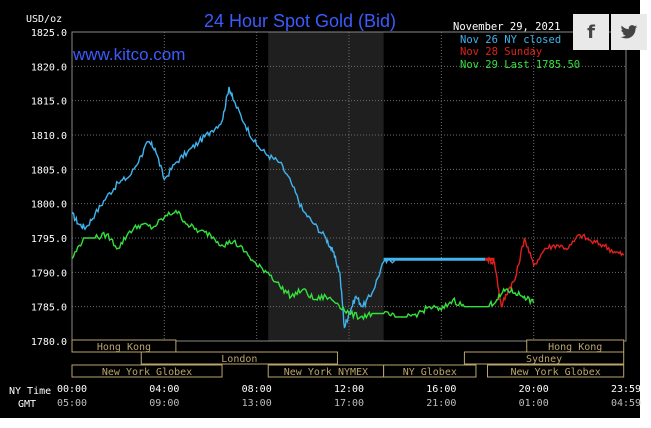  Describe the element at coordinates (49, 67) in the screenshot. I see `y-tick-label: 1820.0` at that location.